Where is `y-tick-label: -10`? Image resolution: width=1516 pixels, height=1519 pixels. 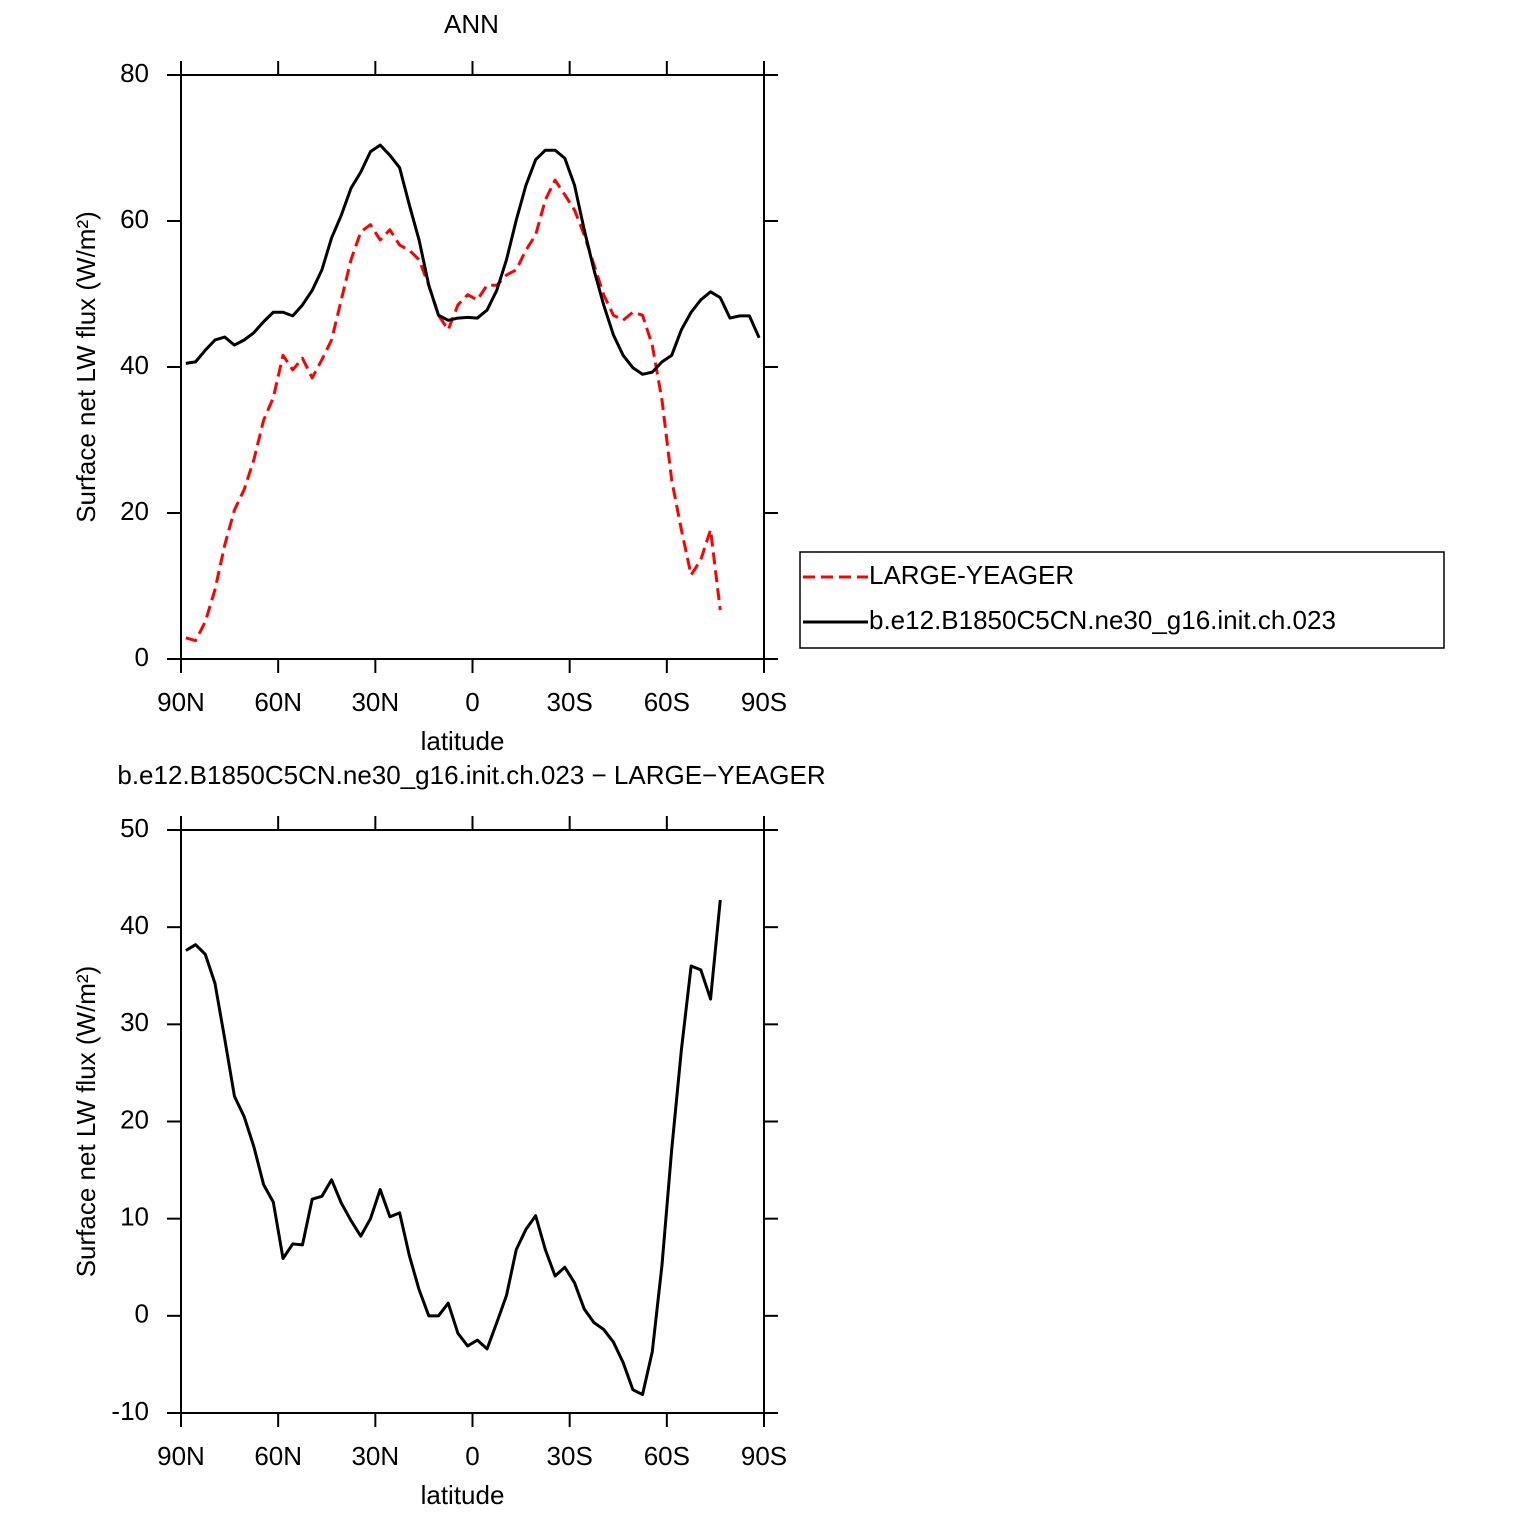
y-tick-label: -10 is located at coordinates (130, 1411).